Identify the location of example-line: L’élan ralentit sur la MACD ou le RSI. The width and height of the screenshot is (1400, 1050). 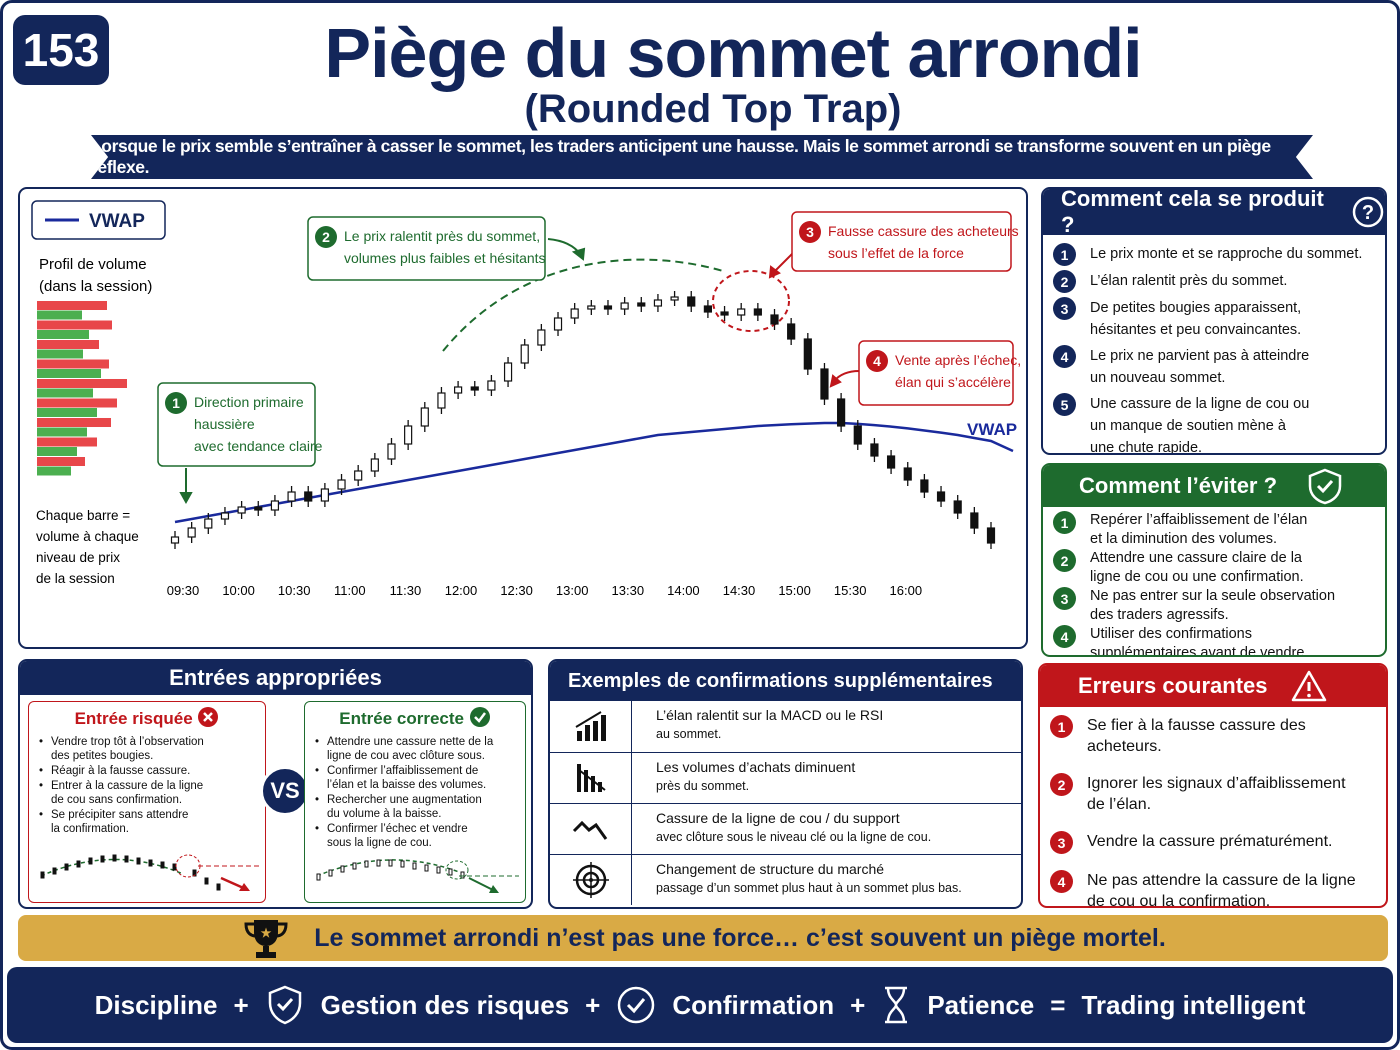
(770, 715).